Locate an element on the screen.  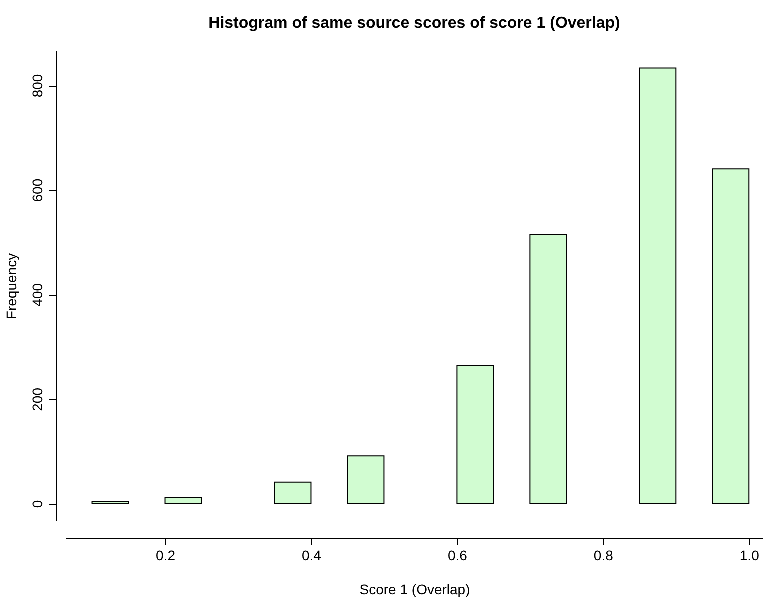
chart-title: Histogram of same source scores of score 1 (Overlap) is located at coordinates (414, 23).